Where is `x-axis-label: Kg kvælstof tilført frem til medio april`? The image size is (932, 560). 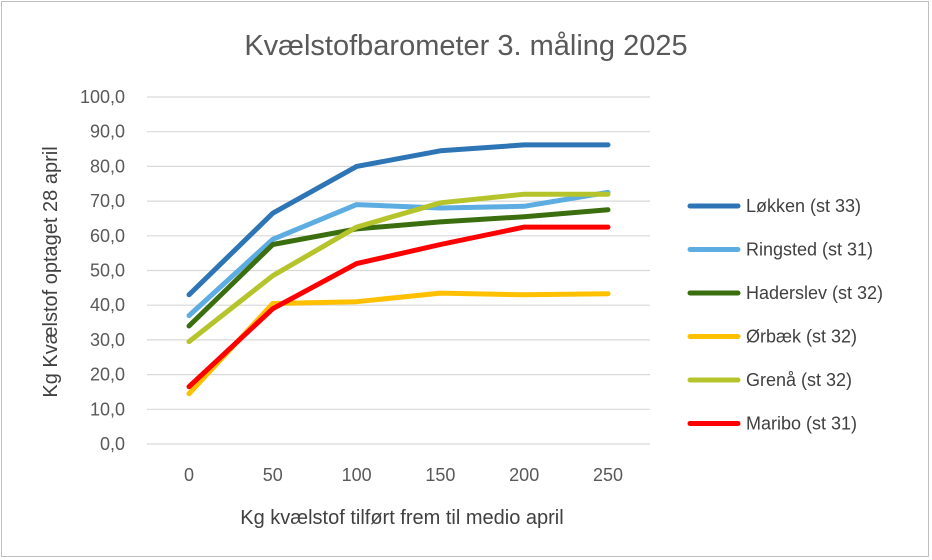 x-axis-label: Kg kvælstof tilført frem til medio april is located at coordinates (401, 518).